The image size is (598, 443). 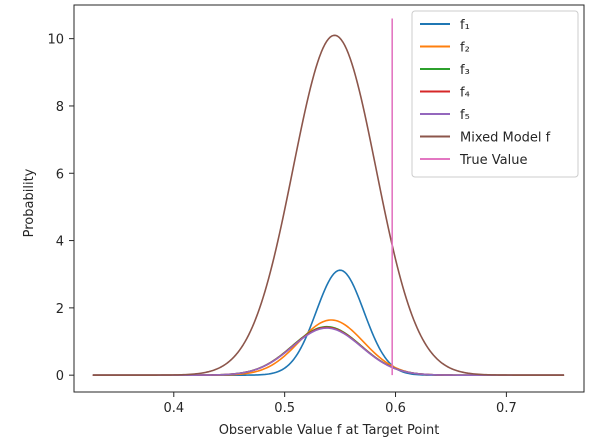 I want to click on legend-label: True Value, so click(x=493, y=160).